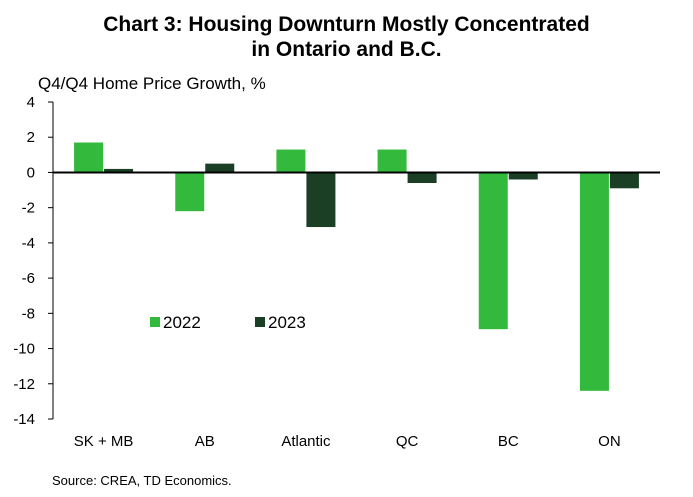 The height and width of the screenshot is (497, 693). What do you see at coordinates (508, 441) in the screenshot?
I see `x-tick-label: BC` at bounding box center [508, 441].